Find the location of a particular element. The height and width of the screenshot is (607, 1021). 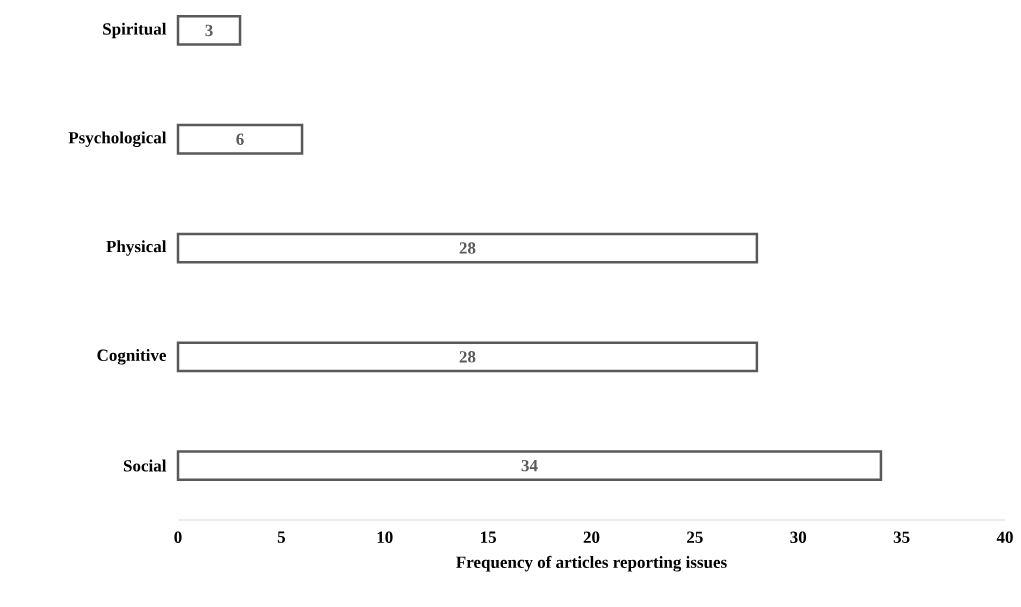

y-tick-label: Physical is located at coordinates (136, 248).